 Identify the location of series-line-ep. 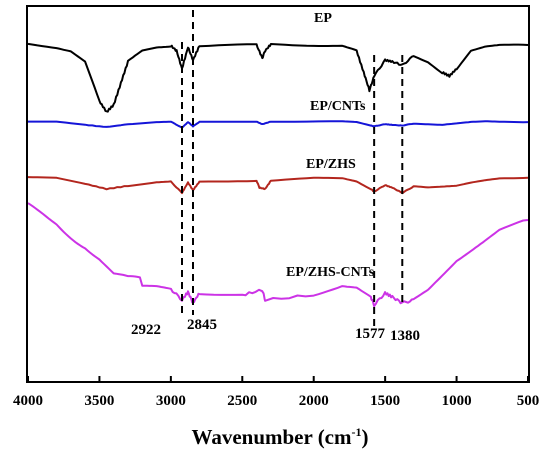
(278, 77).